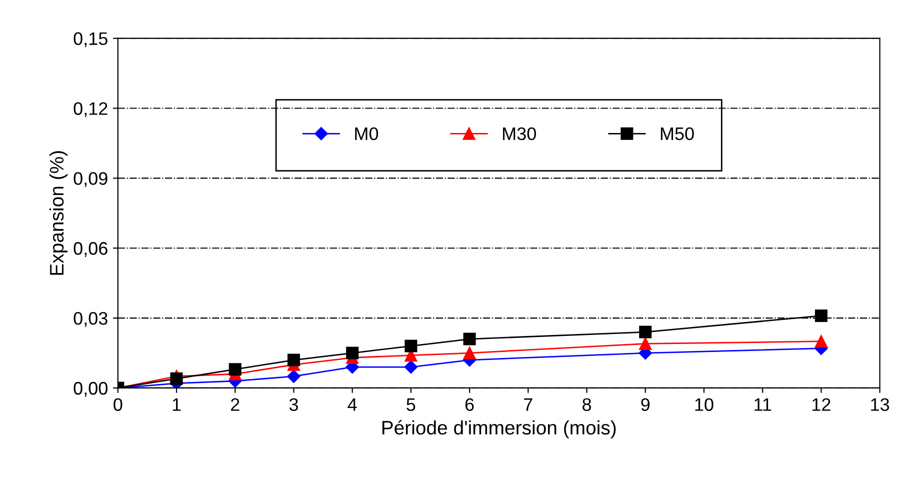  What do you see at coordinates (58, 213) in the screenshot?
I see `y-axis-title: Expansion (%)` at bounding box center [58, 213].